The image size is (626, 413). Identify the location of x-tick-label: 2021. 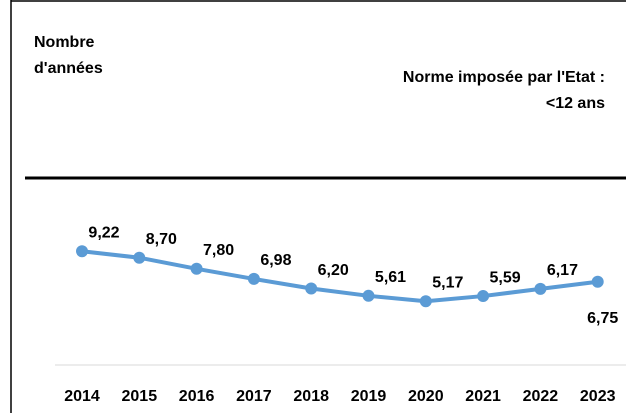
(483, 396).